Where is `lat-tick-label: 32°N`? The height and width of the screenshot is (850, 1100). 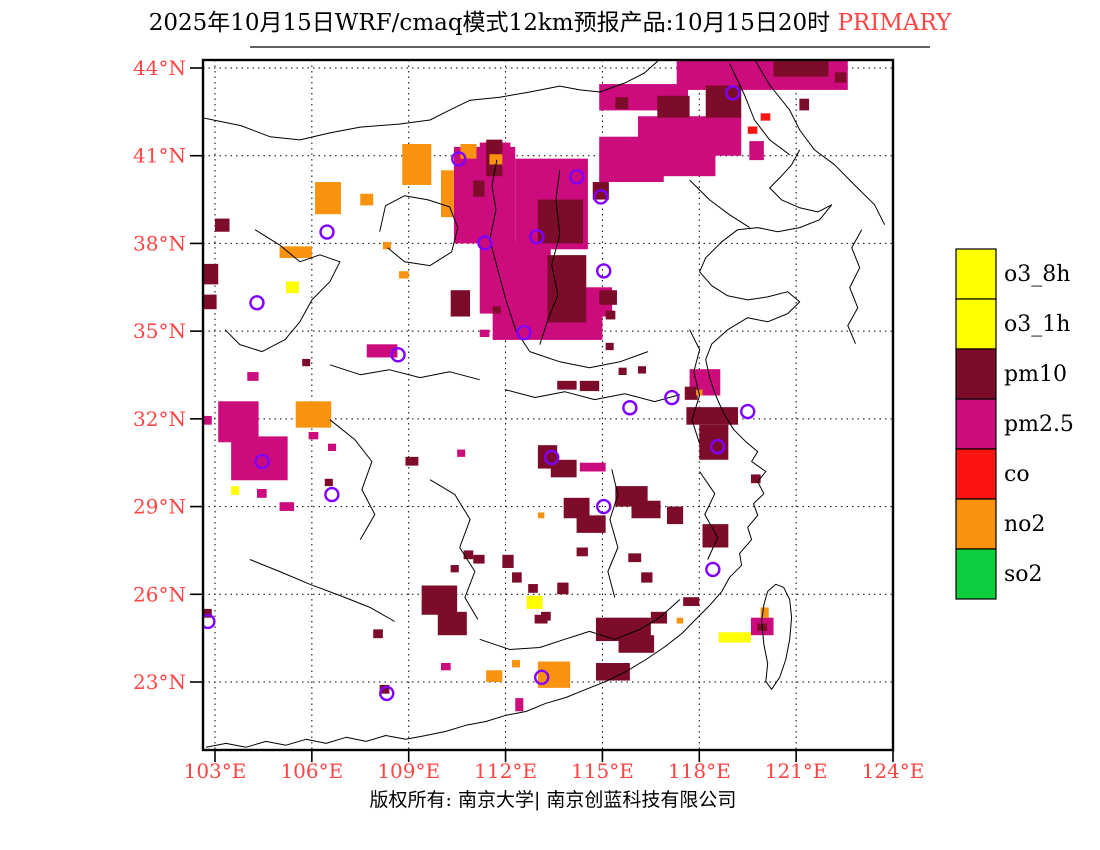
lat-tick-label: 32°N is located at coordinates (159, 419).